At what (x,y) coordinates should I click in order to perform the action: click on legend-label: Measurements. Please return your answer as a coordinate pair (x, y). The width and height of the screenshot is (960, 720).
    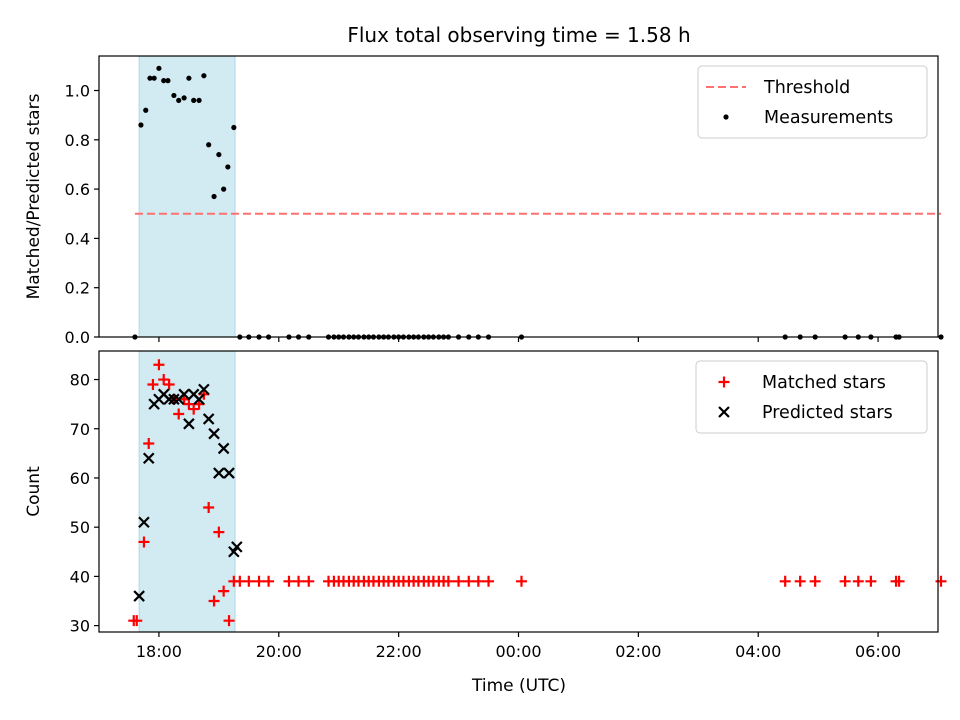
    Looking at the image, I should click on (828, 118).